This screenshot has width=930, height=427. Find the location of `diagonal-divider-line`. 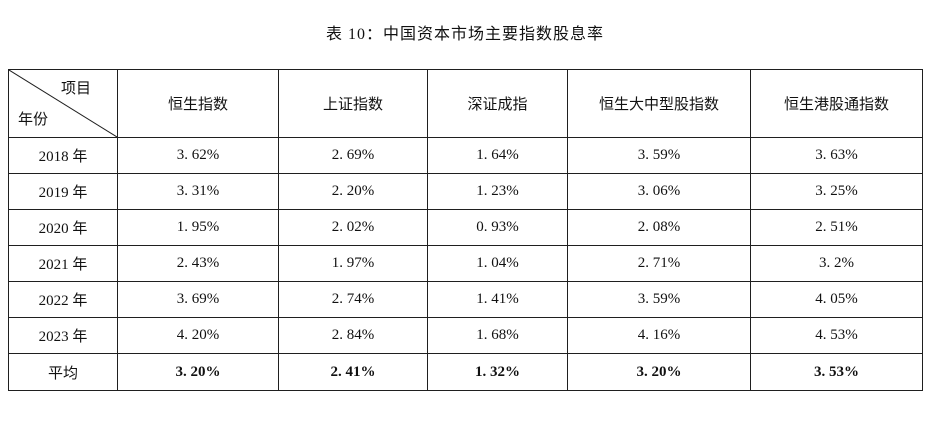

diagonal-divider-line is located at coordinates (63, 103).